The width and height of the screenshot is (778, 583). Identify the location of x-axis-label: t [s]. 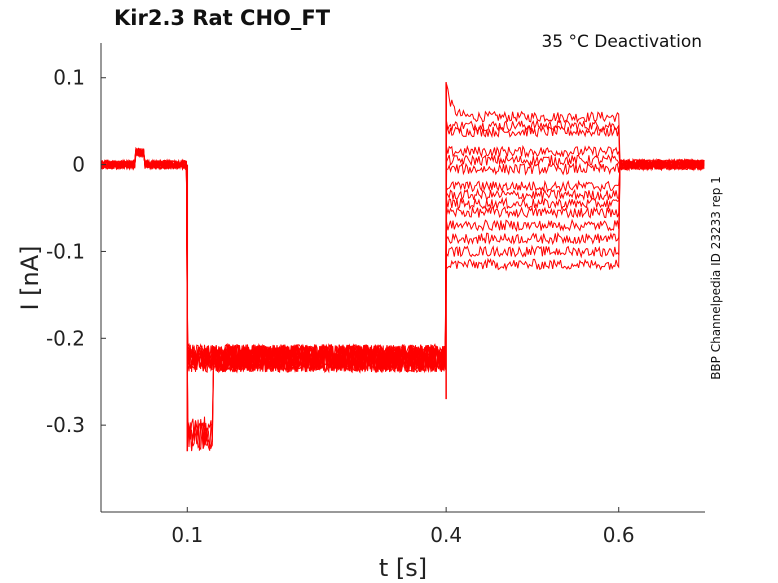
(403, 568).